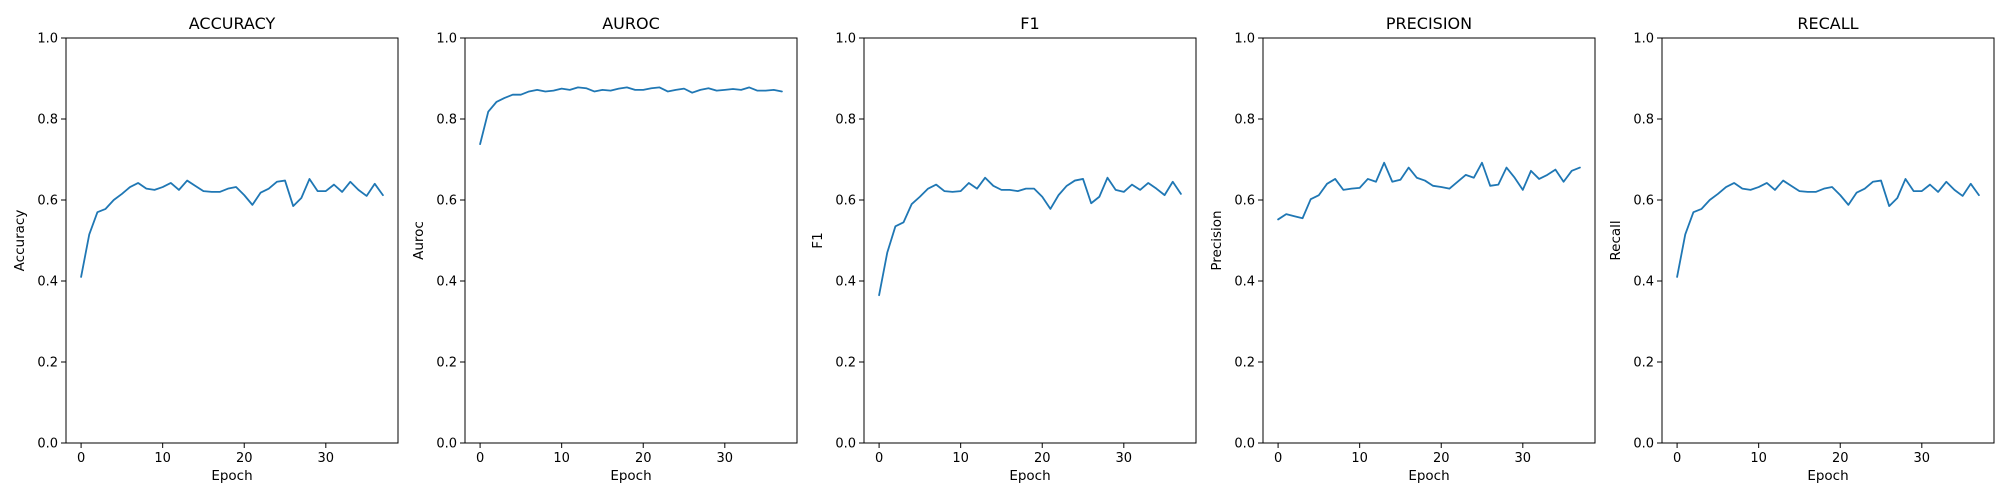 The height and width of the screenshot is (500, 2000). I want to click on chart-title: PRECISION, so click(1429, 23).